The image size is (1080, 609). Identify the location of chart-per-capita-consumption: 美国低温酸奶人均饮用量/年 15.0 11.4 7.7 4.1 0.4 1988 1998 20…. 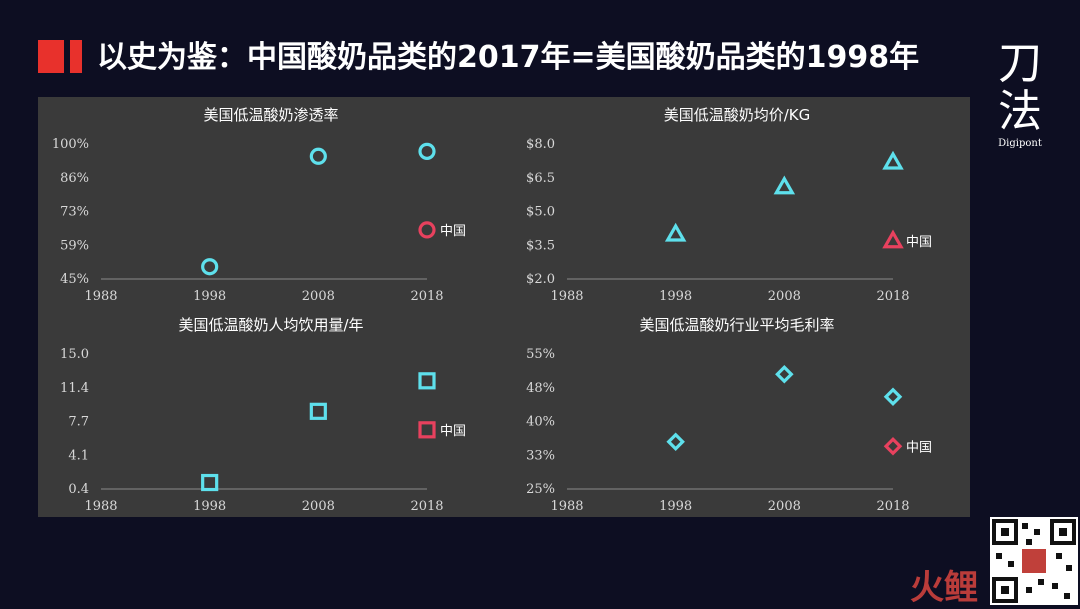
(263, 415).